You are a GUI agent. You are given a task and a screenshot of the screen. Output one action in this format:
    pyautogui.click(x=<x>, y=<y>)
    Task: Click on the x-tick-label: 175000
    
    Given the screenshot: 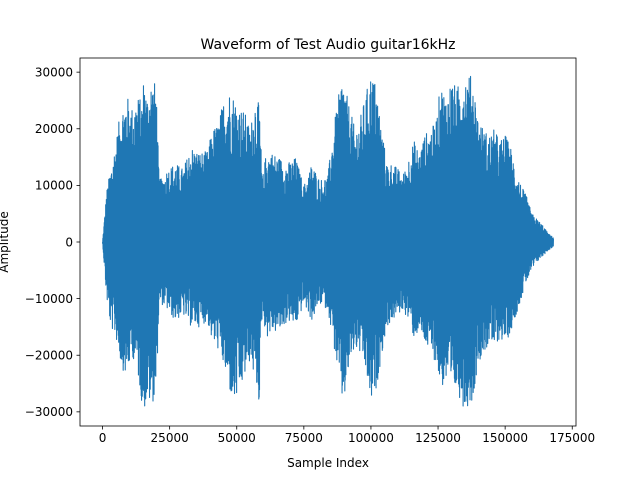 What is the action you would take?
    pyautogui.click(x=572, y=438)
    